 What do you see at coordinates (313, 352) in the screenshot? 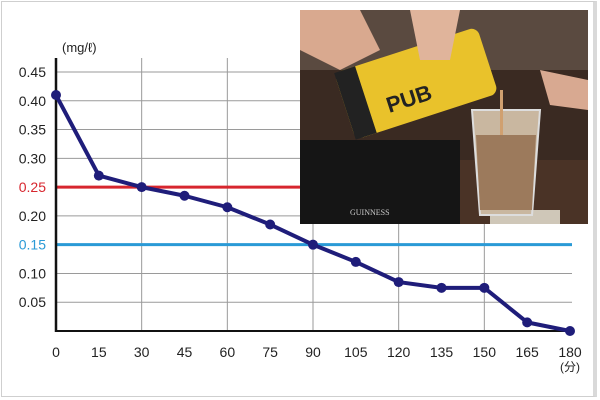
I see `x-tick-label: 90` at bounding box center [313, 352].